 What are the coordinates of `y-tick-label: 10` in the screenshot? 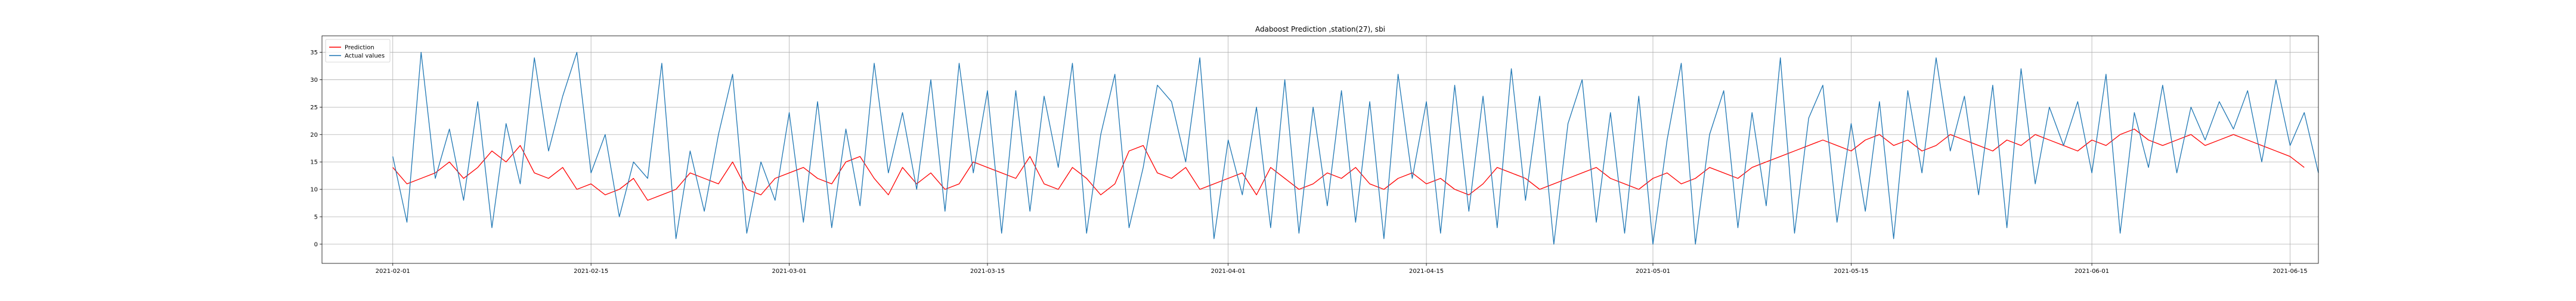 It's located at (314, 190).